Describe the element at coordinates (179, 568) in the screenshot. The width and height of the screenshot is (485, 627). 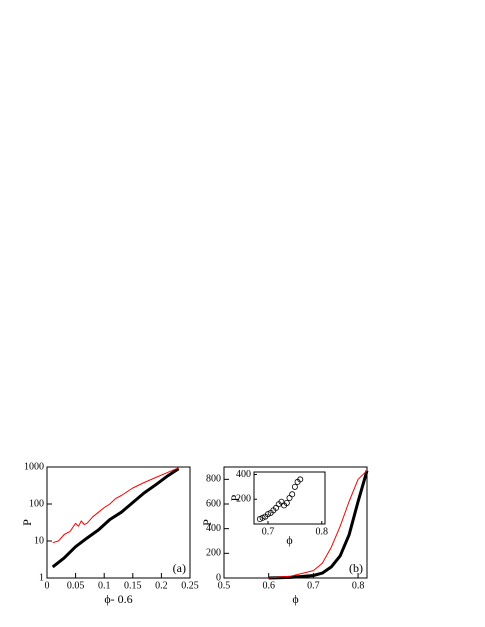
I see `panel-label: (a)` at that location.